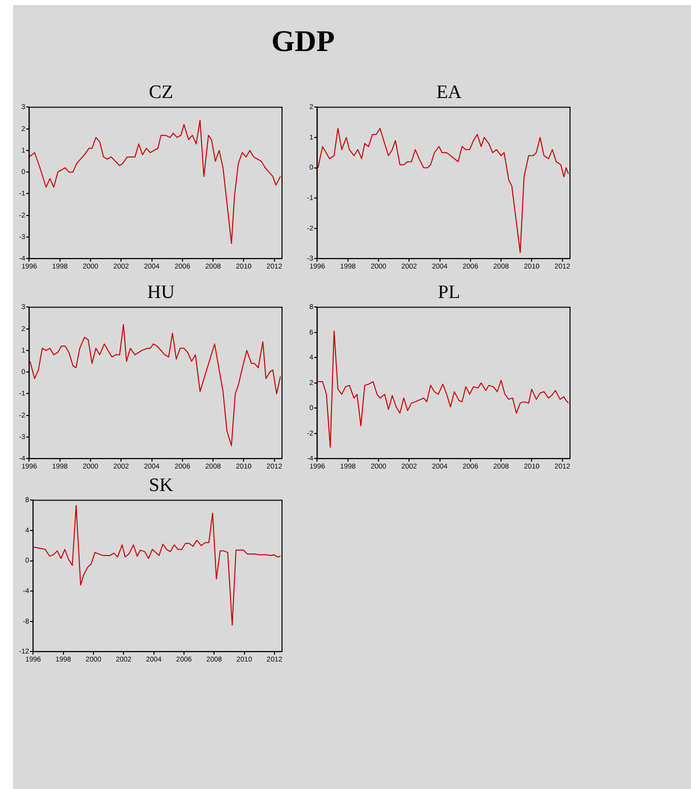  I want to click on chart-title: CZ, so click(161, 93).